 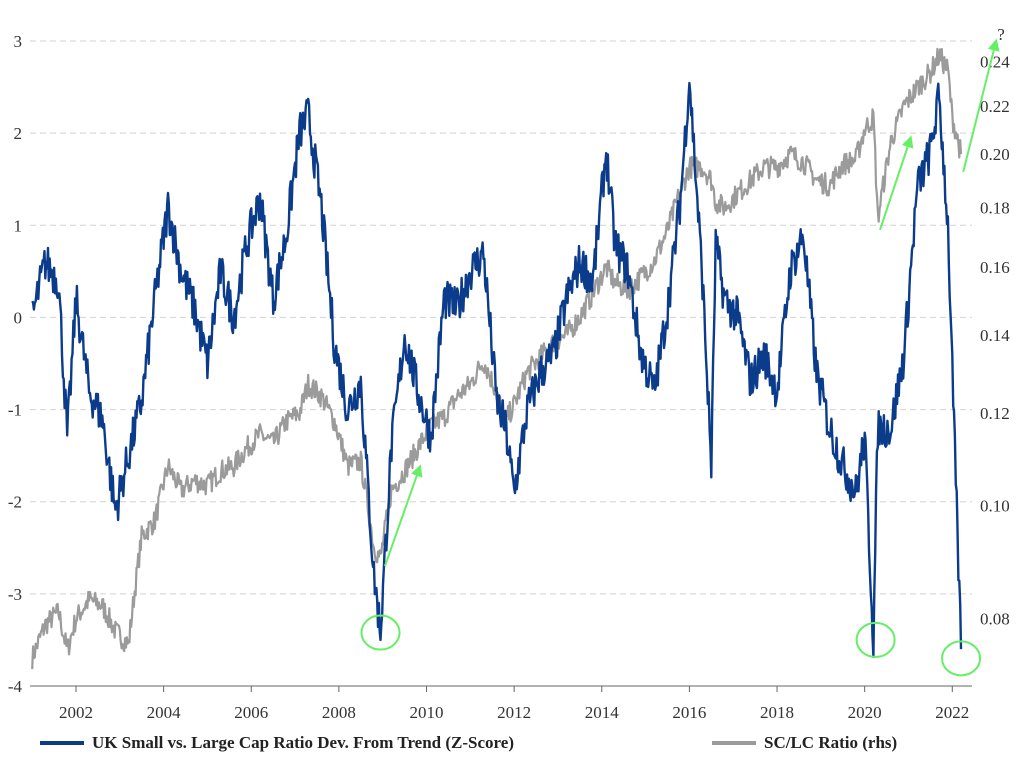 What do you see at coordinates (995, 62) in the screenshot?
I see `right-tick-label: 0.24` at bounding box center [995, 62].